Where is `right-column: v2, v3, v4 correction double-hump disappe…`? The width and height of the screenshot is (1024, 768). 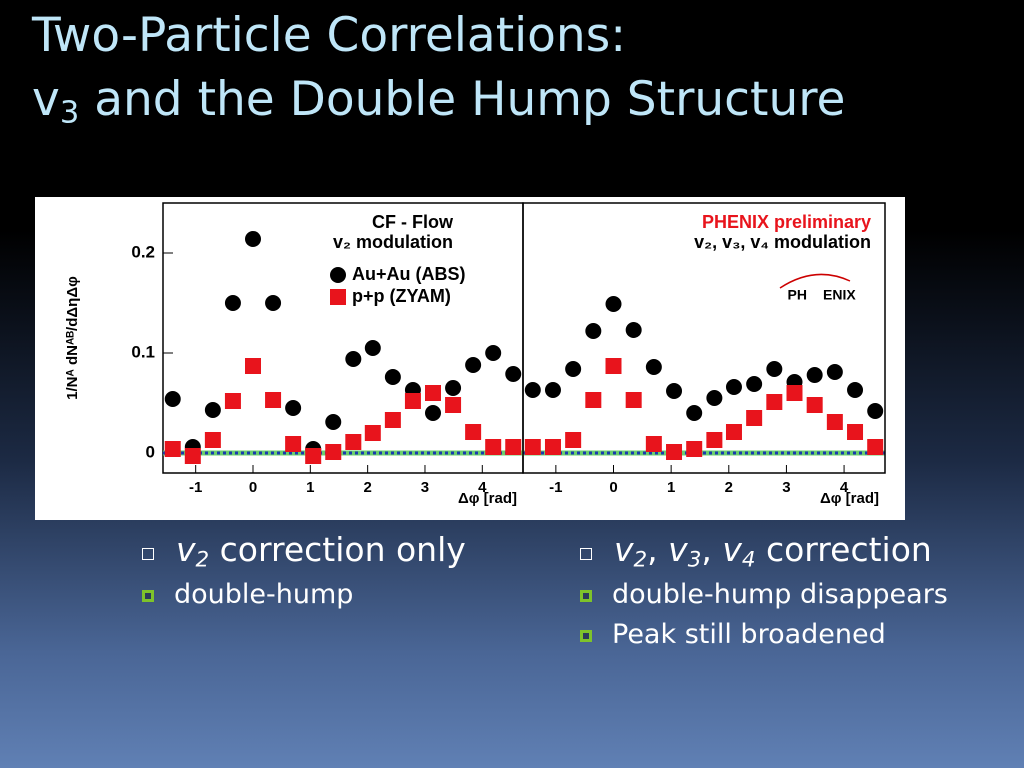 right-column: v2, v3, v4 correction double-hump disappe… is located at coordinates (786, 591).